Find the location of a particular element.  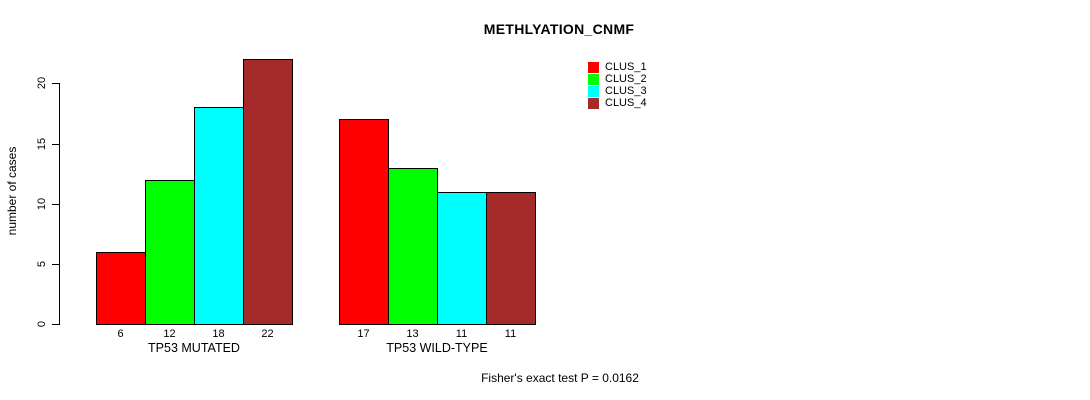

bar-clus_2-tp53-wild-type is located at coordinates (413, 246).